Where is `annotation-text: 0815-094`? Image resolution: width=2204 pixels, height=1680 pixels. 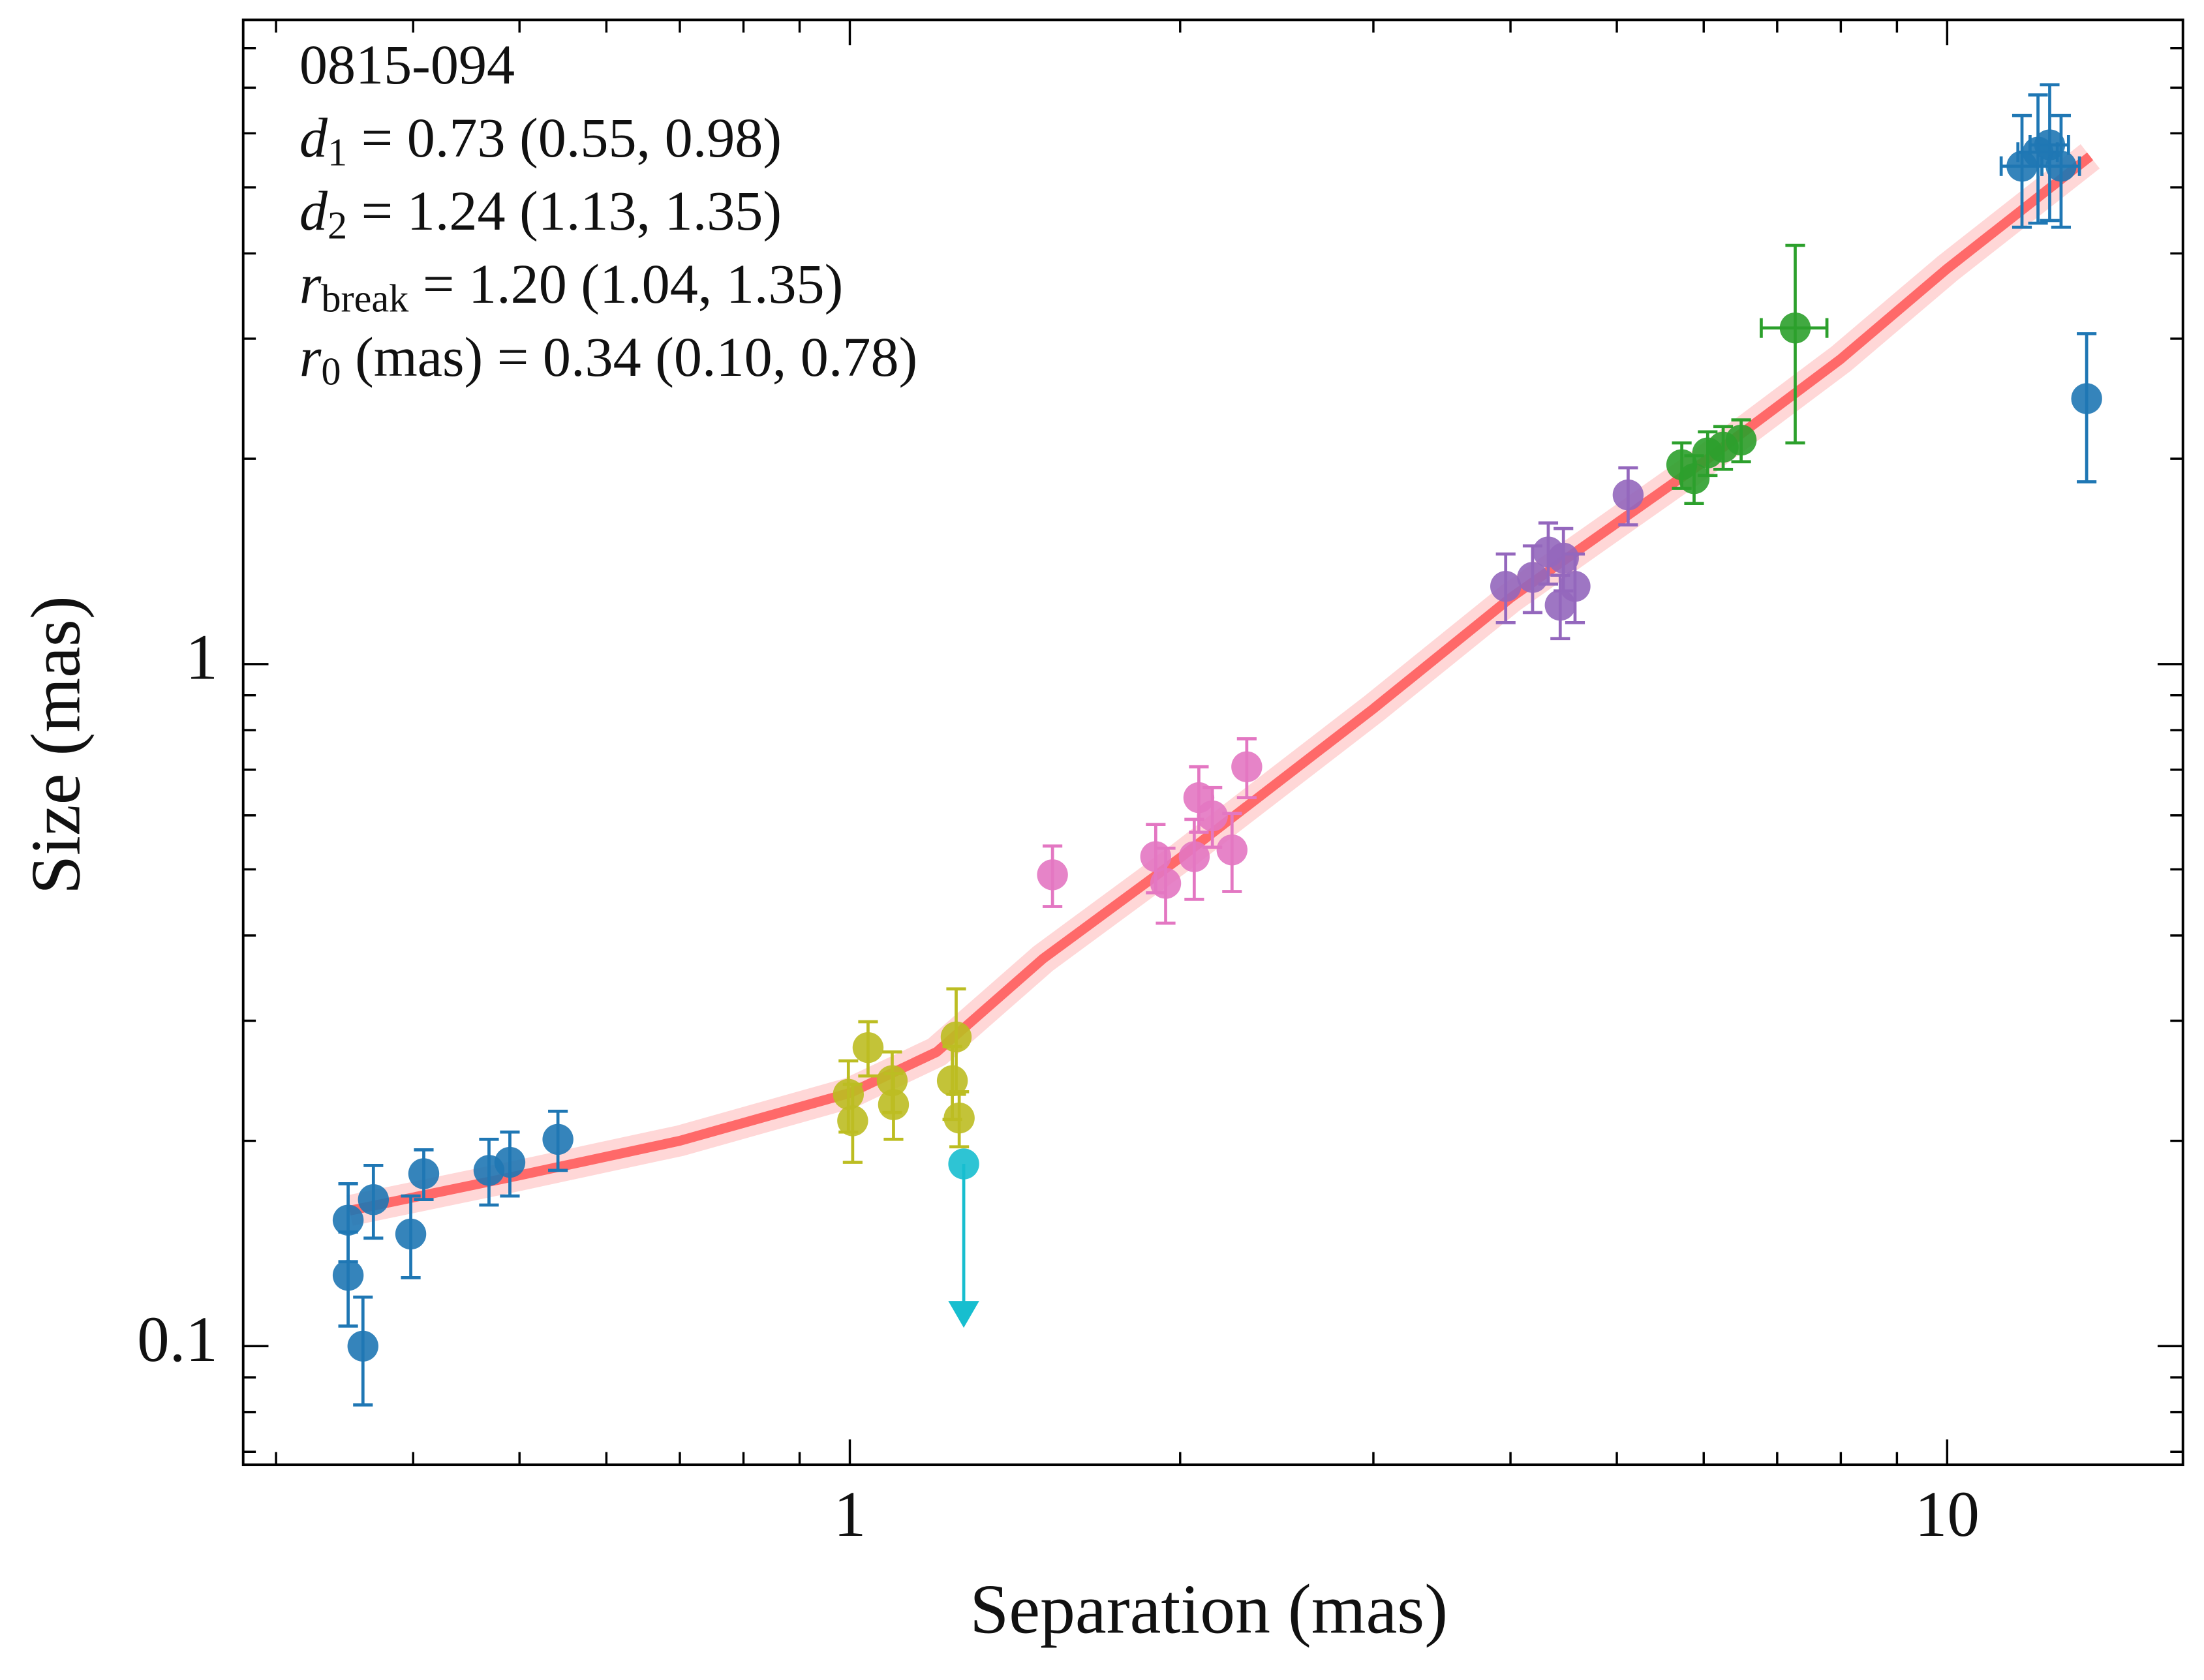 annotation-text: 0815-094 is located at coordinates (407, 65).